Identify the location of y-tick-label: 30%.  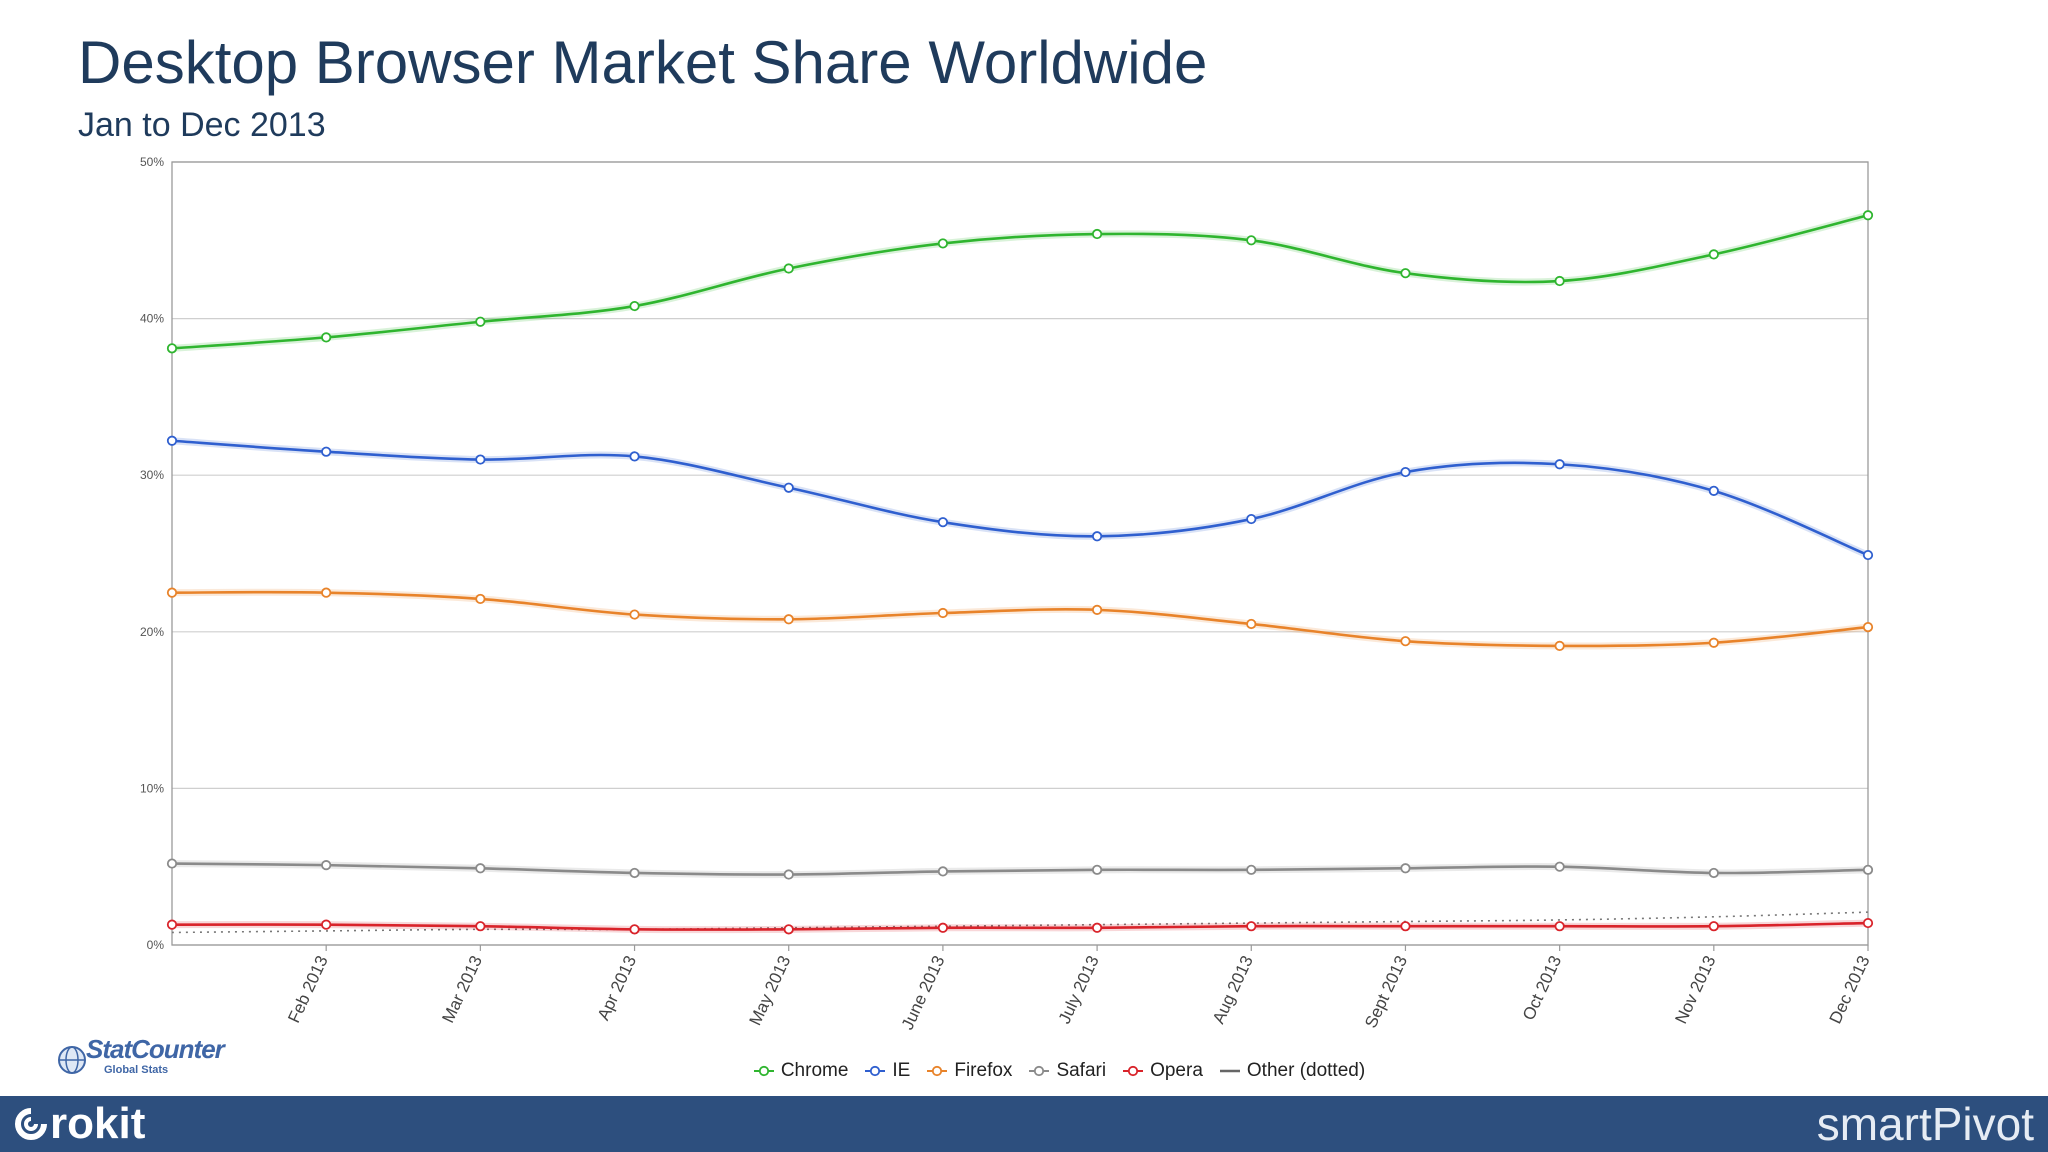
(152, 475).